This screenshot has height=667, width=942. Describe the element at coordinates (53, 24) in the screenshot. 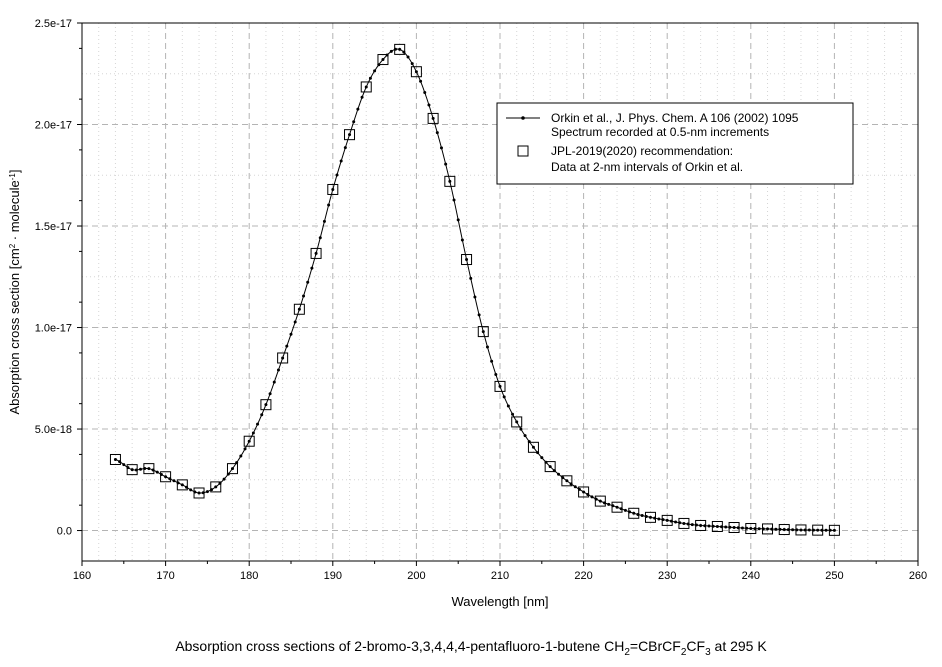

I see `y-tick-label: 2.5e-17` at that location.